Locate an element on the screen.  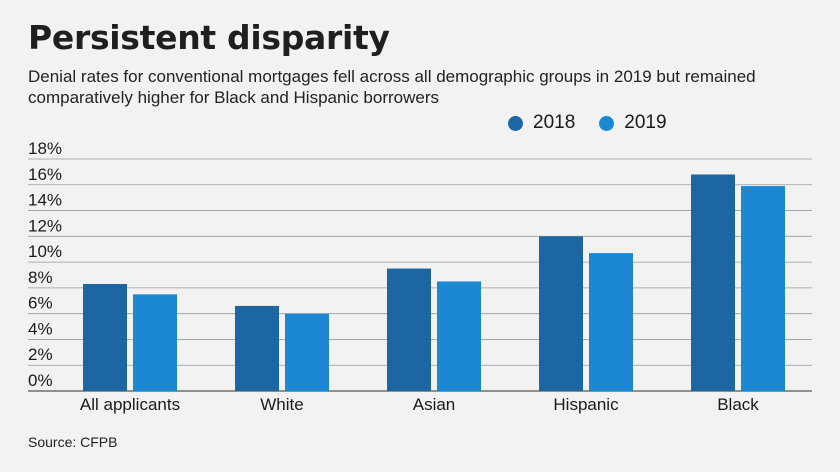
legend: 2018 2019 is located at coordinates (587, 123).